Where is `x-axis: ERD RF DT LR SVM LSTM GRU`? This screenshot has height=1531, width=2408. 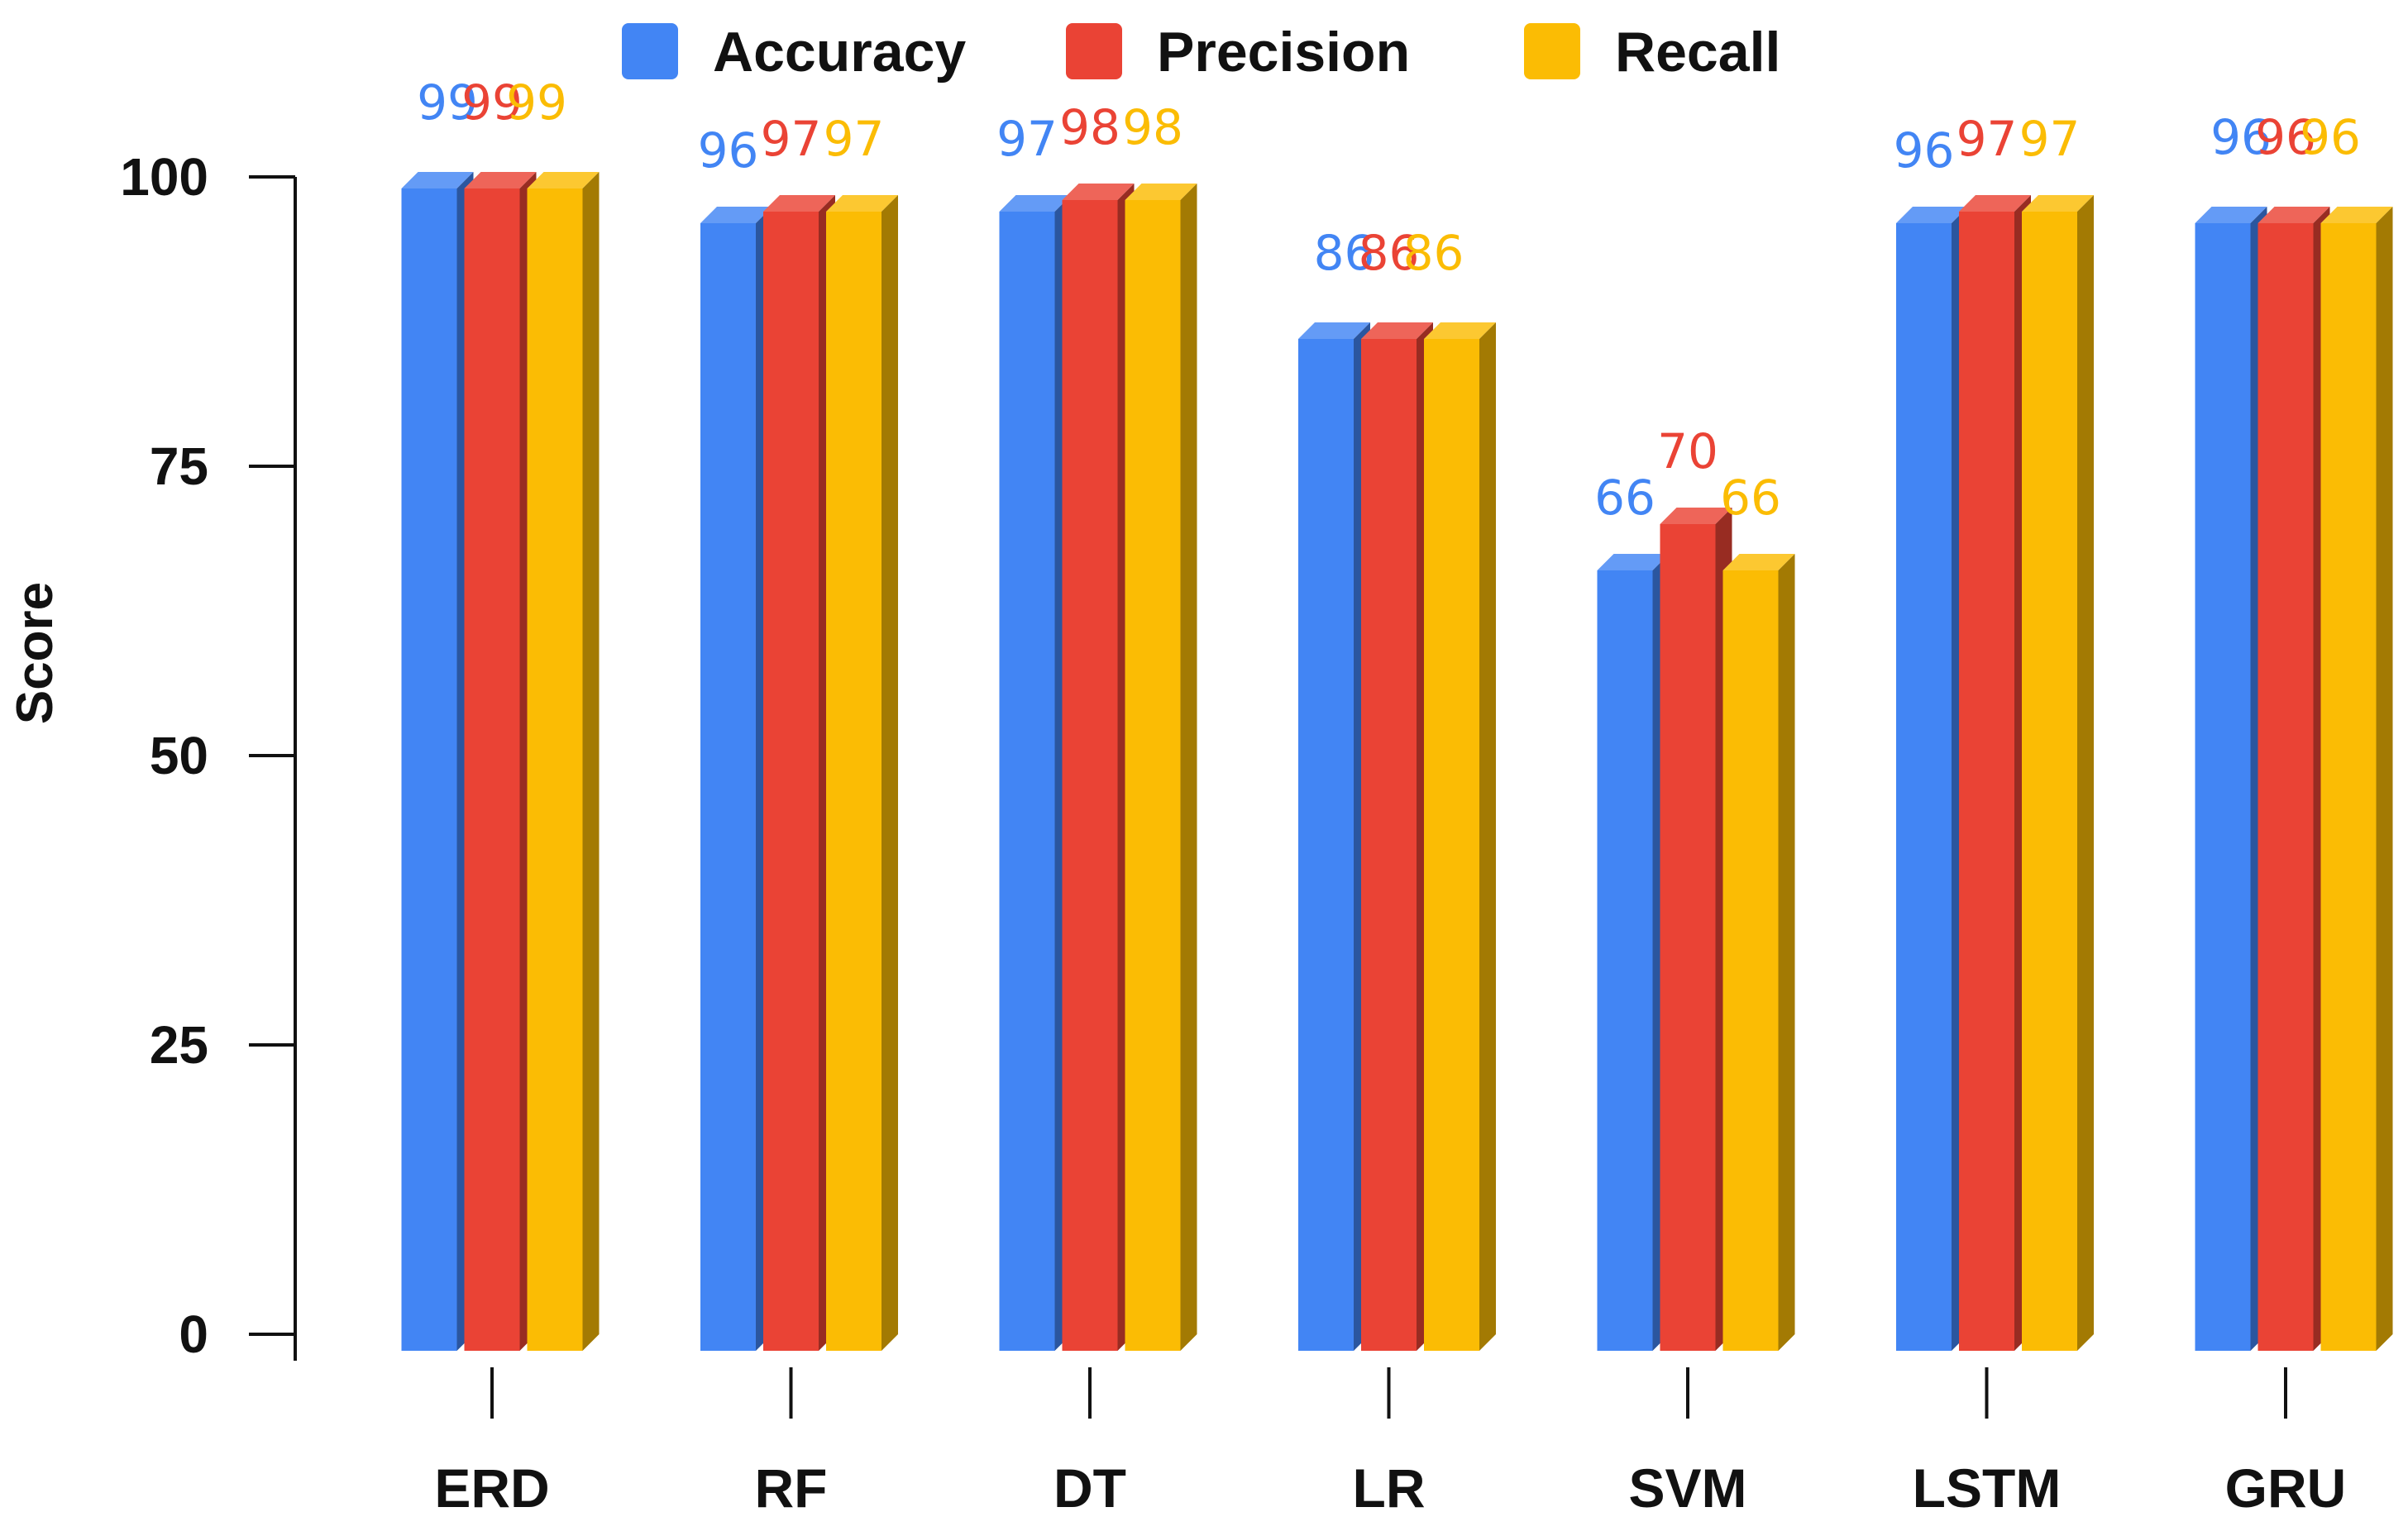
x-axis: ERD RF DT LR SVM LSTM GRU is located at coordinates (1390, 1443).